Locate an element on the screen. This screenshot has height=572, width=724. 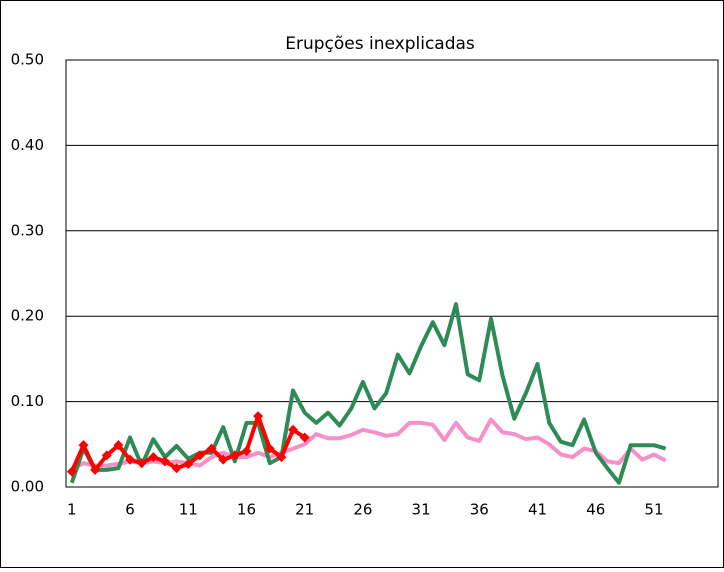
x-tick-label: 41 is located at coordinates (537, 510).